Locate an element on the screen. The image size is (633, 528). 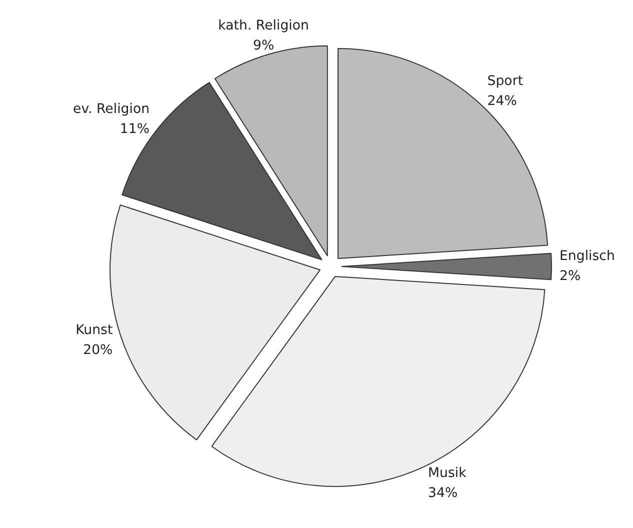
slice-label: kath. Religion is located at coordinates (263, 26).